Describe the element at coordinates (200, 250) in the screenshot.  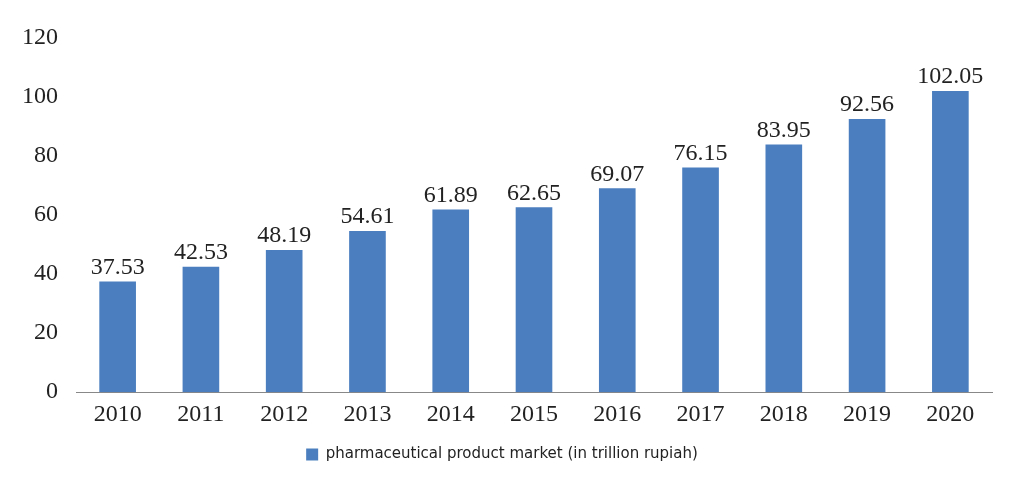
I see `data-label: 42.53` at that location.